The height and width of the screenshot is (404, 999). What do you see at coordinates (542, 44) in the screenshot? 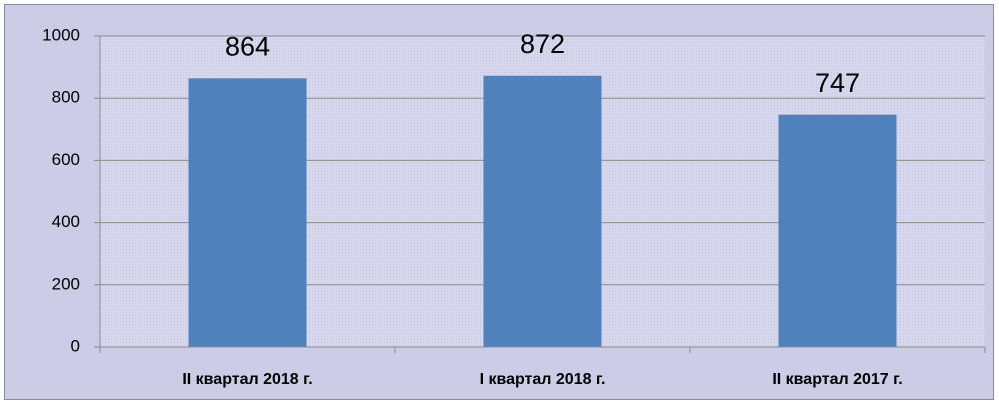
I see `data-label: 872` at bounding box center [542, 44].